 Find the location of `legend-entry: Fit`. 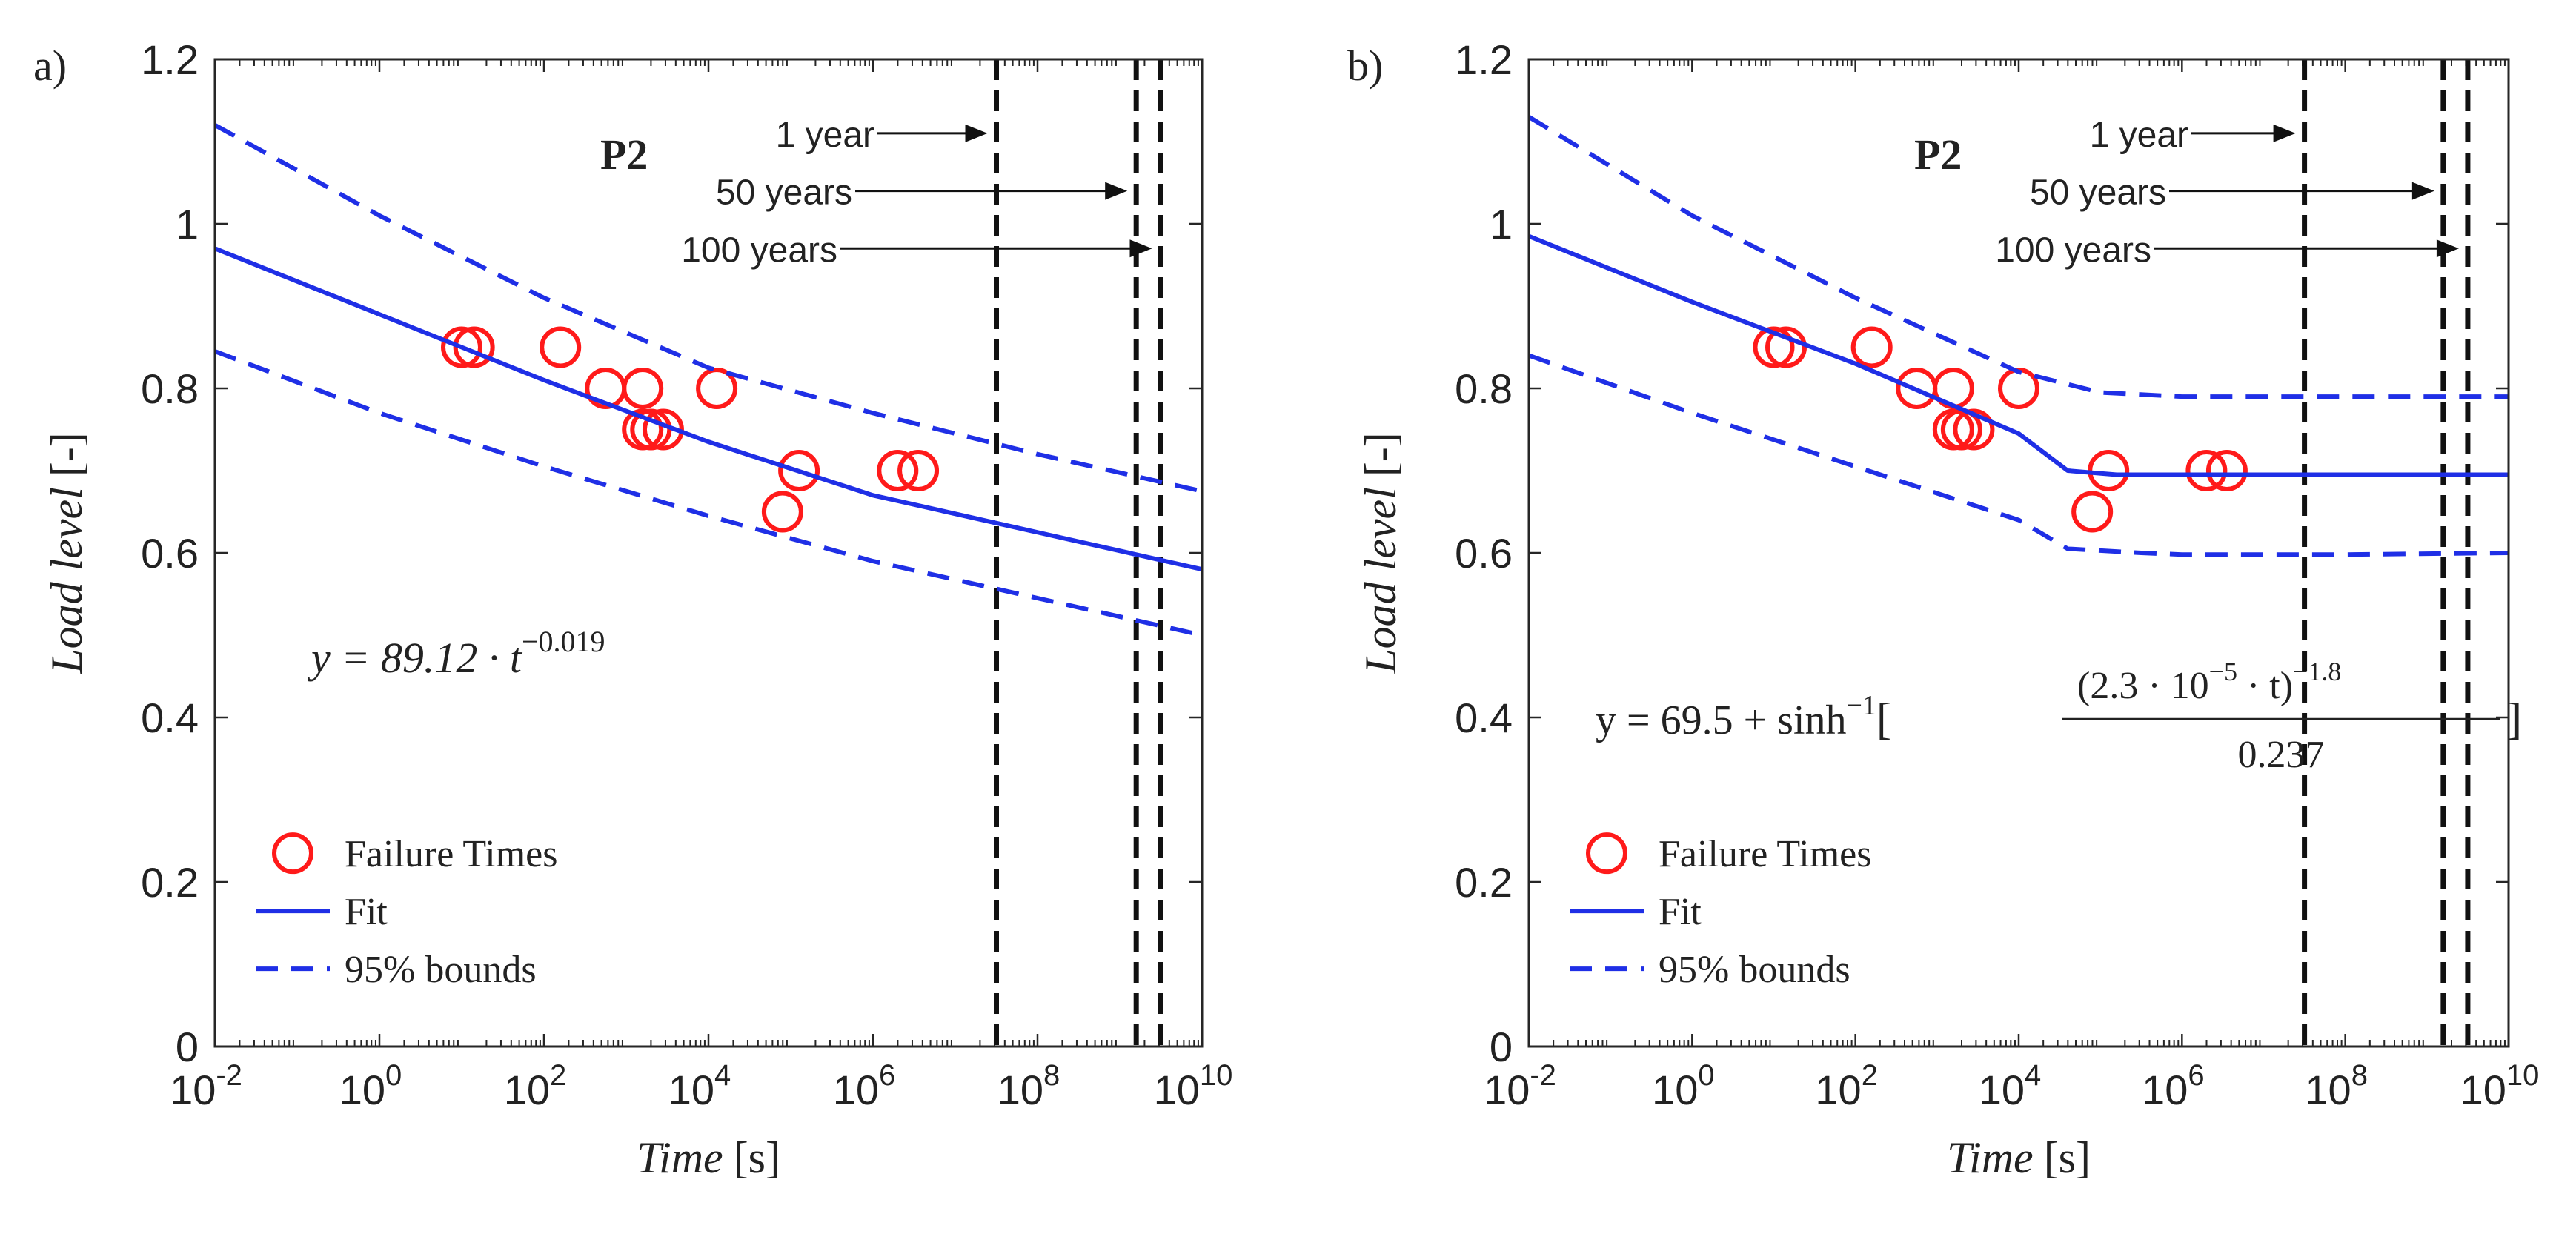

legend-entry: Fit is located at coordinates (366, 912).